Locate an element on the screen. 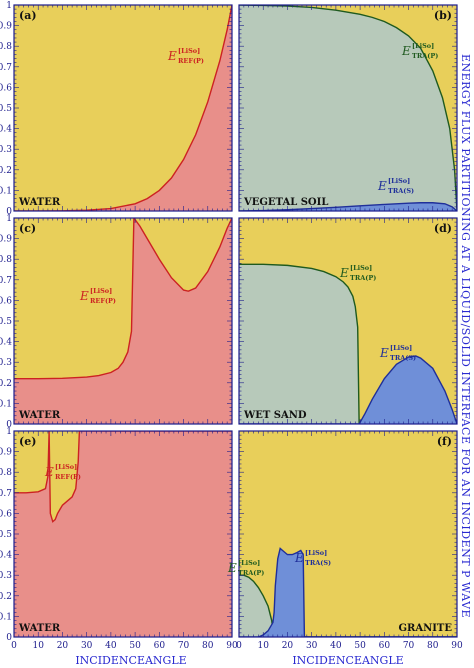 This screenshot has height=668, width=474. panel-label: (f) is located at coordinates (444, 441).